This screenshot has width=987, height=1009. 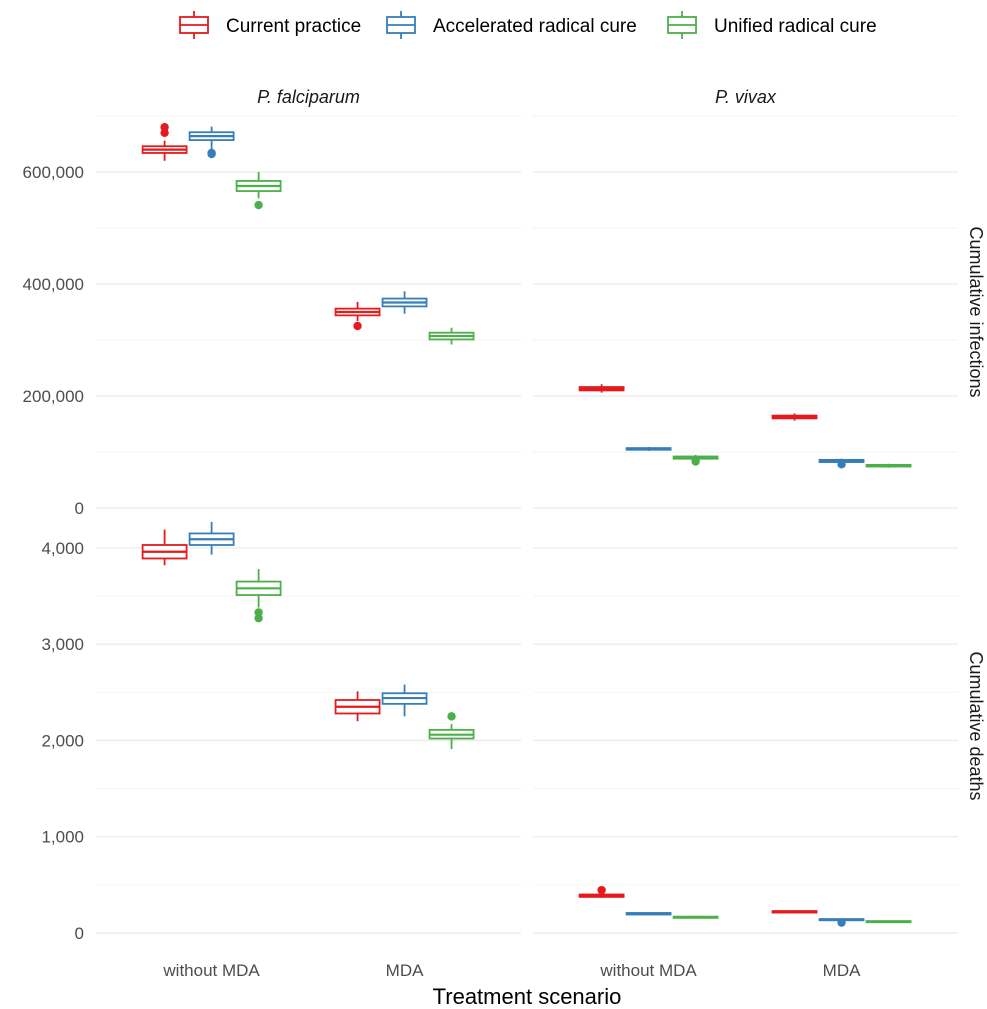 I want to click on y-tick-label: 3,000, so click(x=62, y=644).